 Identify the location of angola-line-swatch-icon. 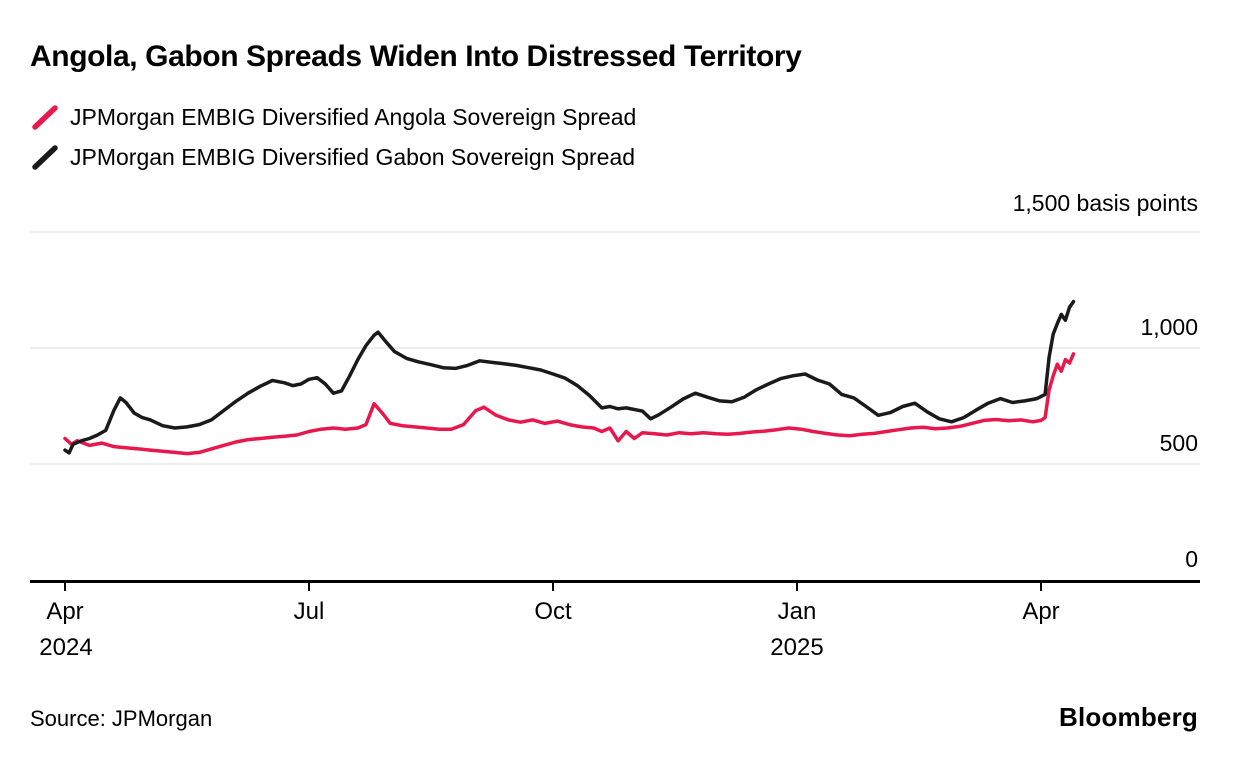
(45, 117).